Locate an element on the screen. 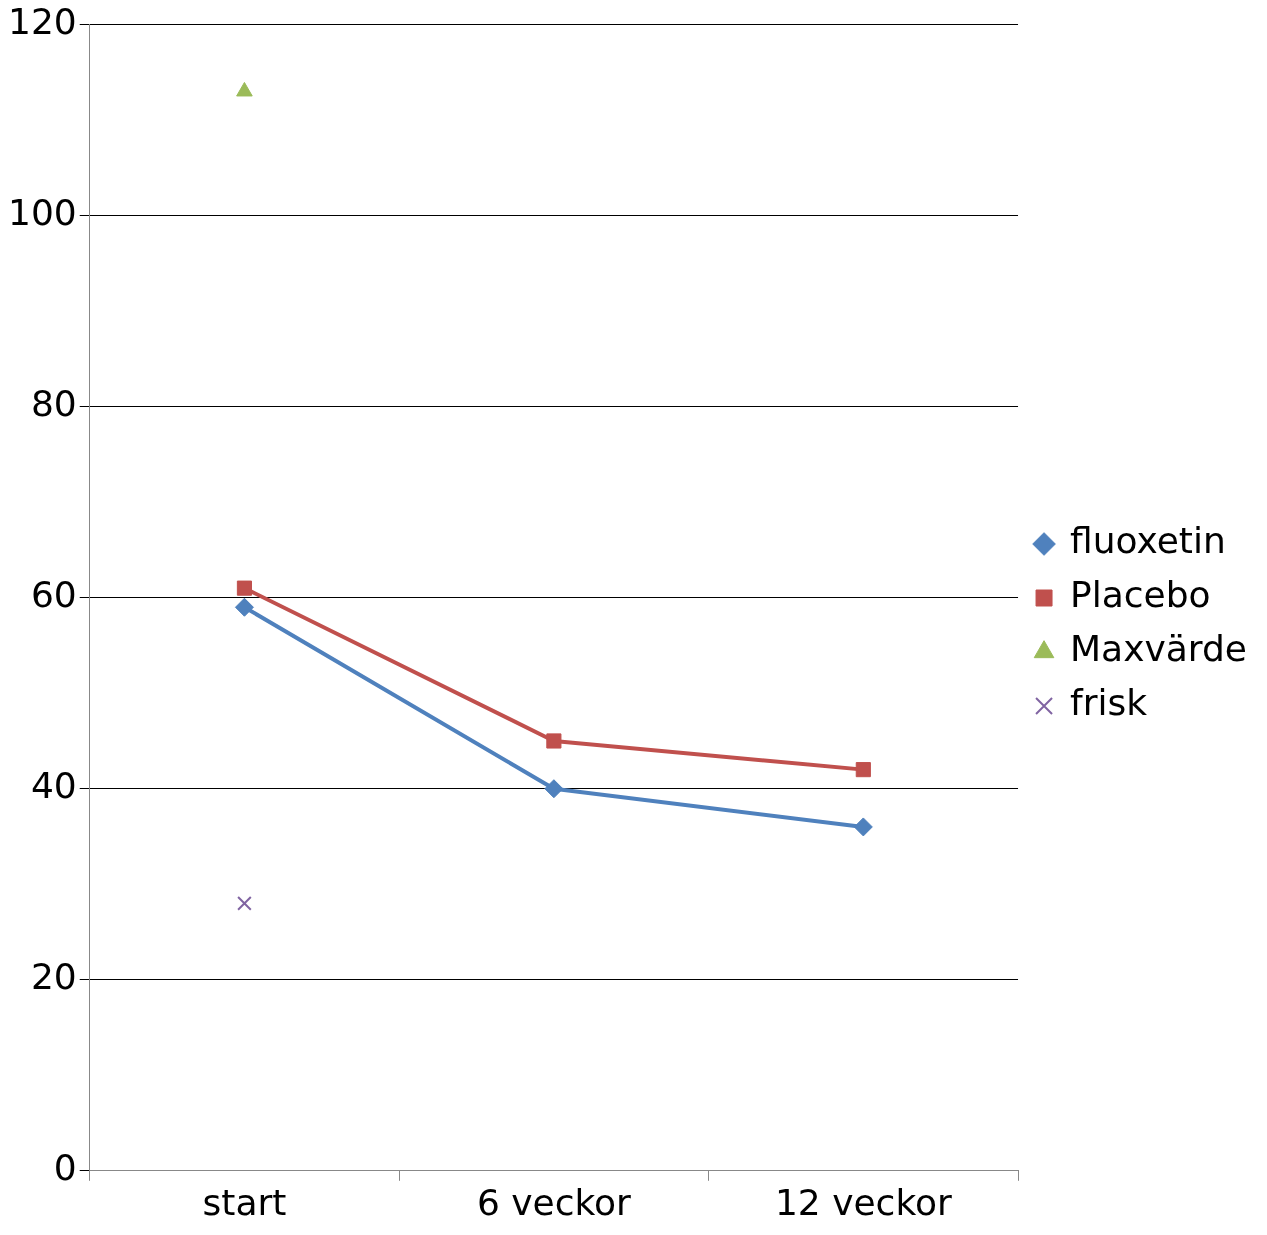  y-tick-label: 100 is located at coordinates (42, 212).